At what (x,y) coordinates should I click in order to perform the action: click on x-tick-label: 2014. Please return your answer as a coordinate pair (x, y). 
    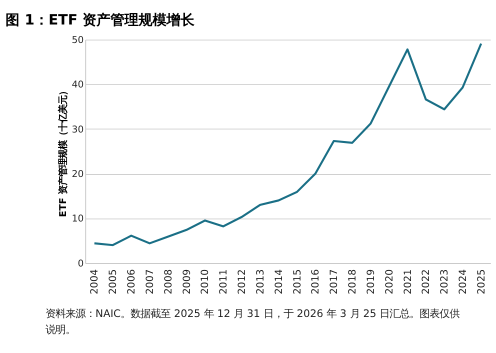
    Looking at the image, I should click on (279, 281).